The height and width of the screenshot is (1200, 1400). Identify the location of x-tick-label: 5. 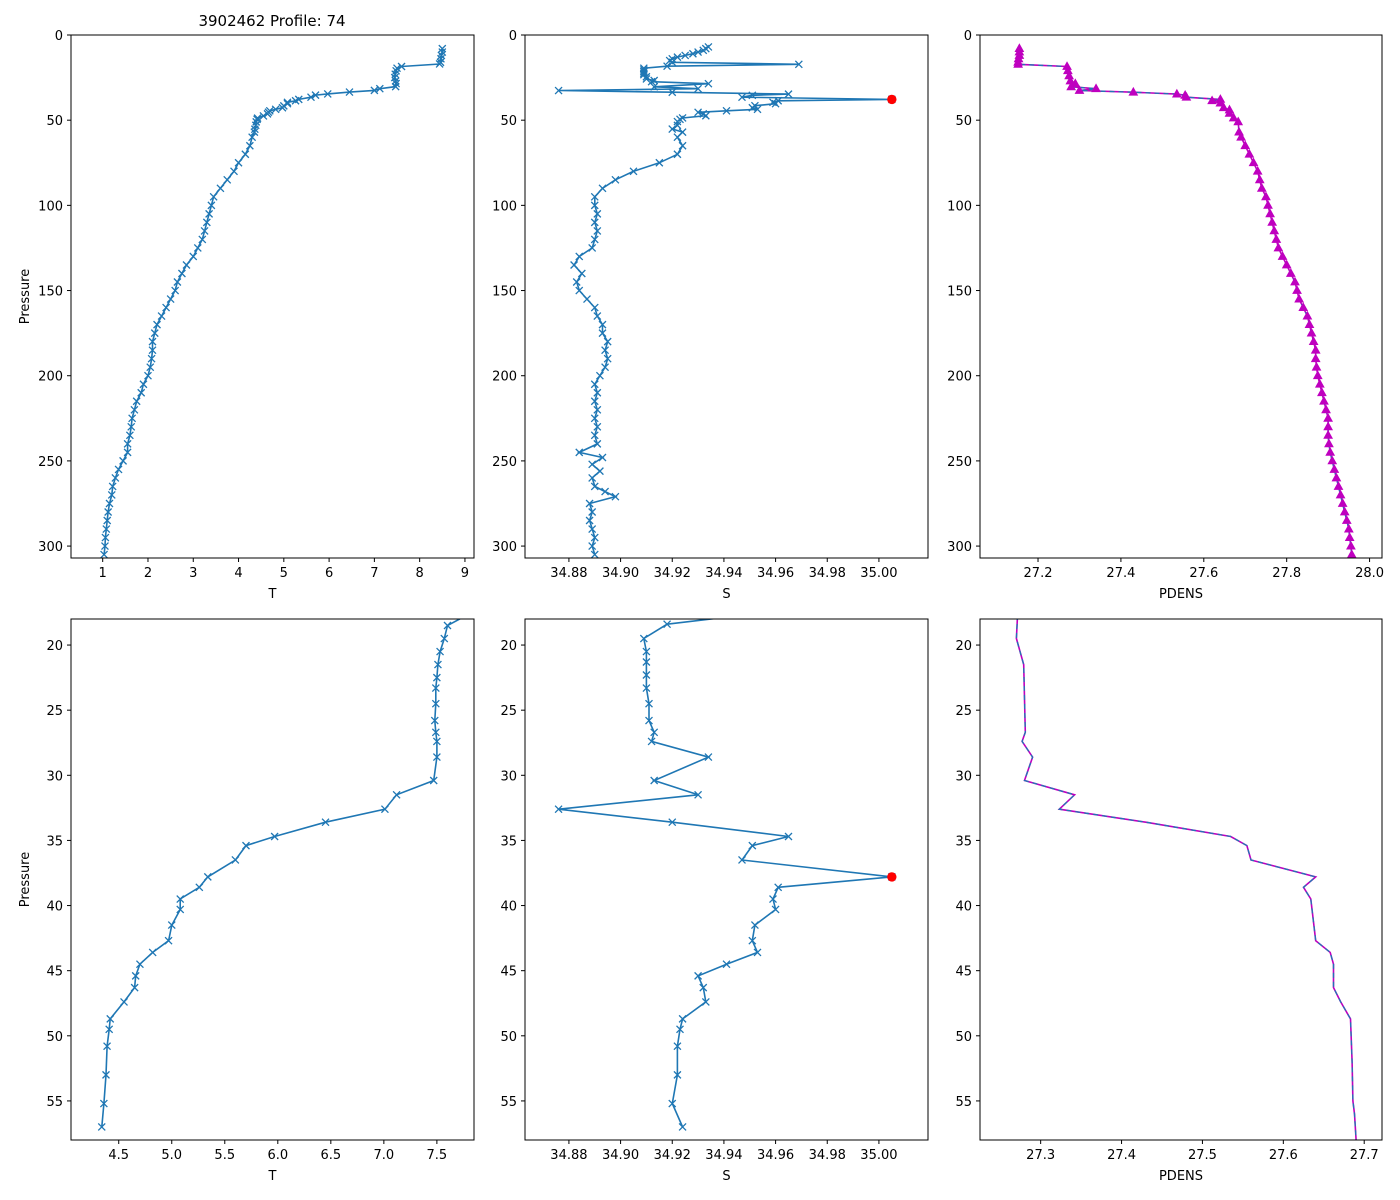
(284, 573).